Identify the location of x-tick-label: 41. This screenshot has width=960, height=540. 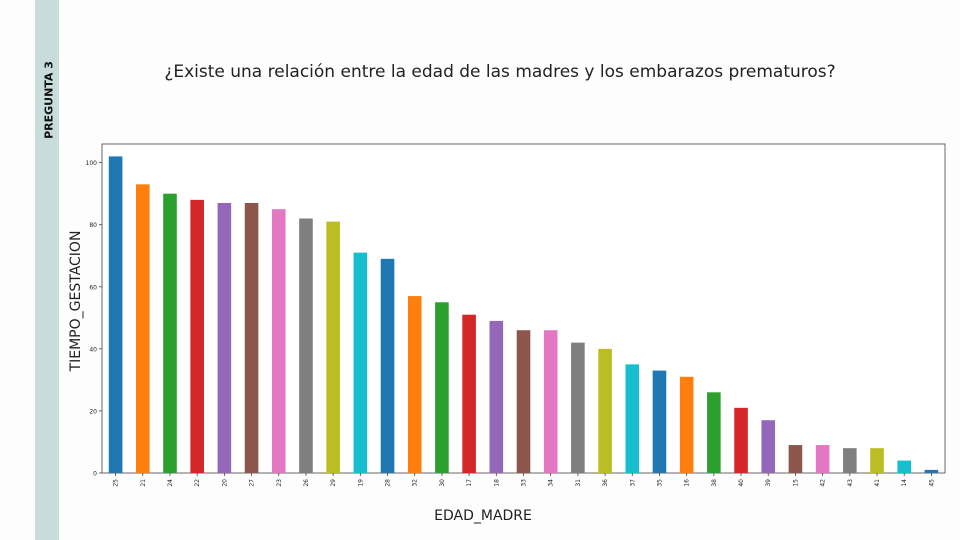
(877, 483).